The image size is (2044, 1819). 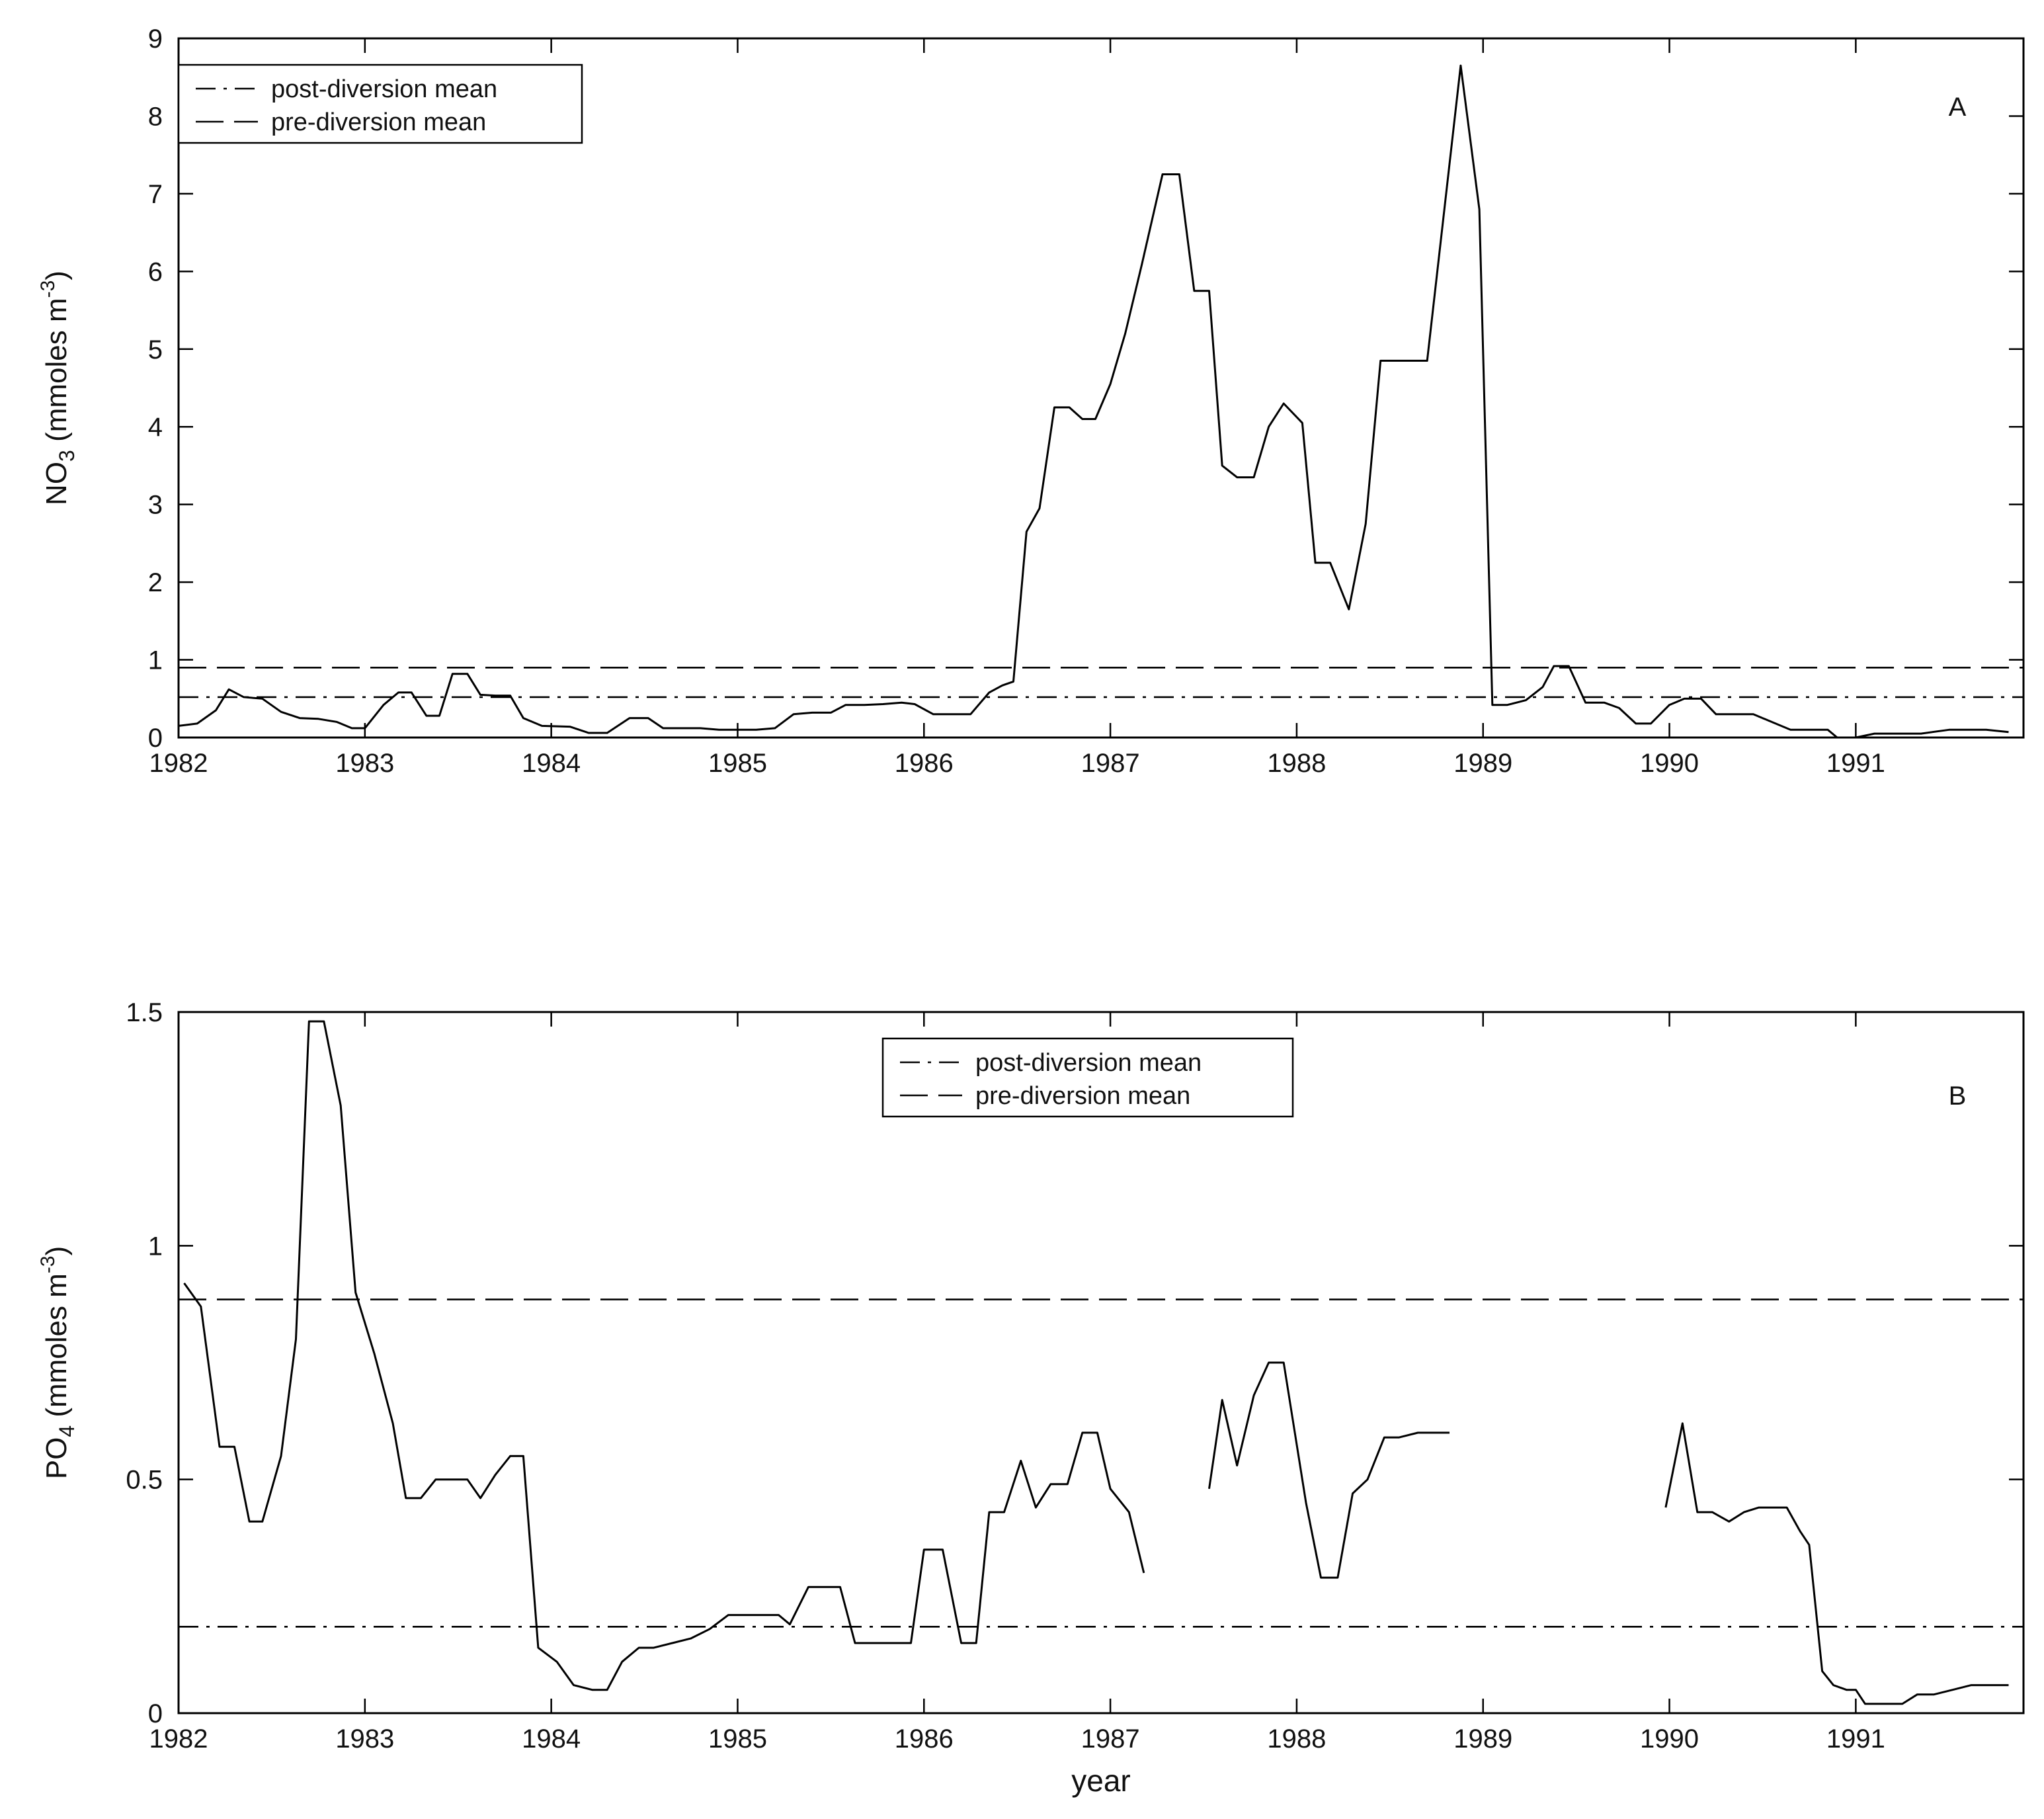 What do you see at coordinates (155, 271) in the screenshot?
I see `y-tick-label: 6` at bounding box center [155, 271].